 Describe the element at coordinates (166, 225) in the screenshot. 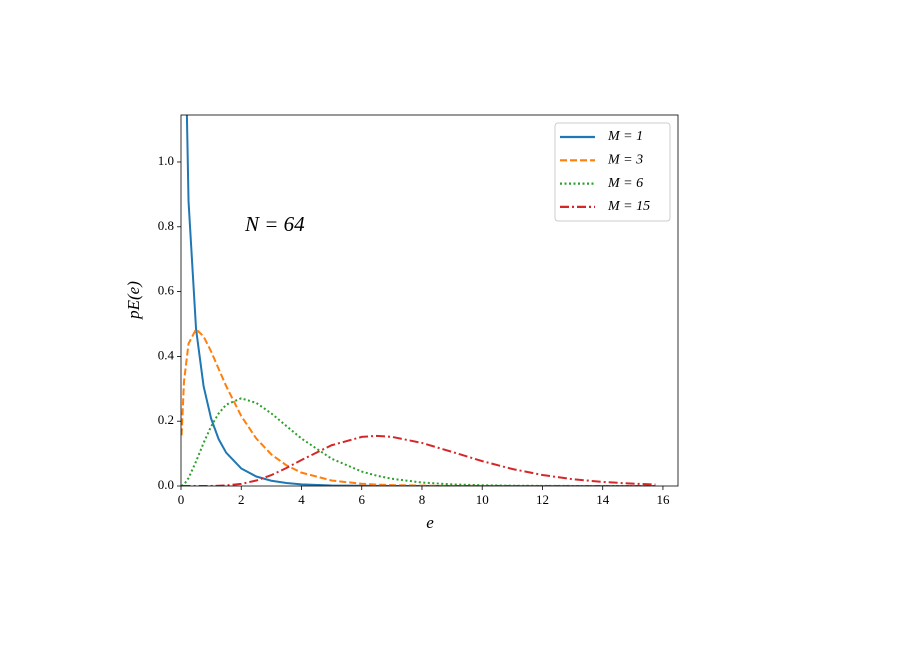

I see `y-tick-label: 0.8` at that location.